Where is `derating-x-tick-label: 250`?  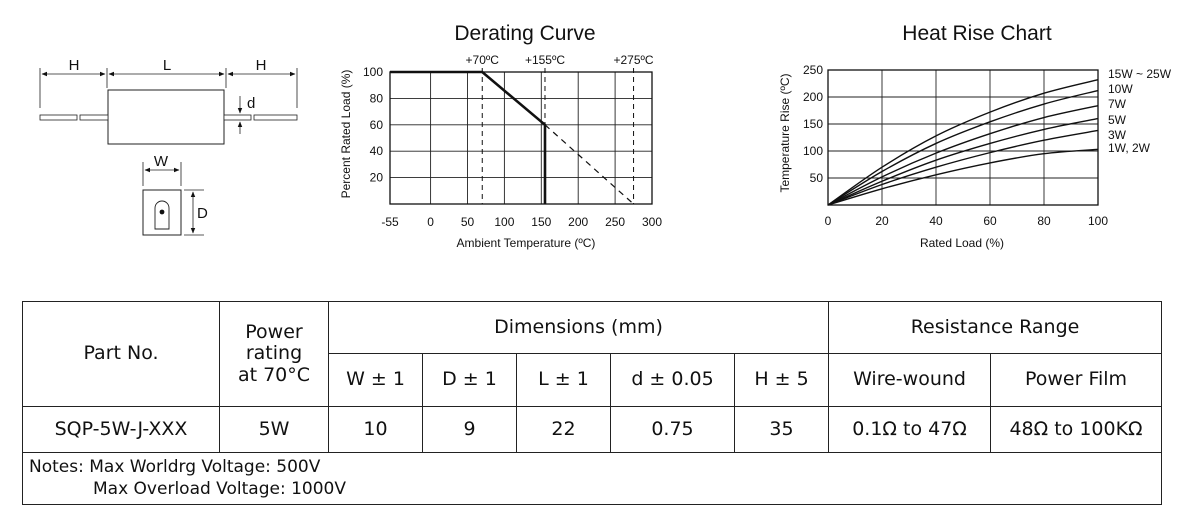 derating-x-tick-label: 250 is located at coordinates (615, 222).